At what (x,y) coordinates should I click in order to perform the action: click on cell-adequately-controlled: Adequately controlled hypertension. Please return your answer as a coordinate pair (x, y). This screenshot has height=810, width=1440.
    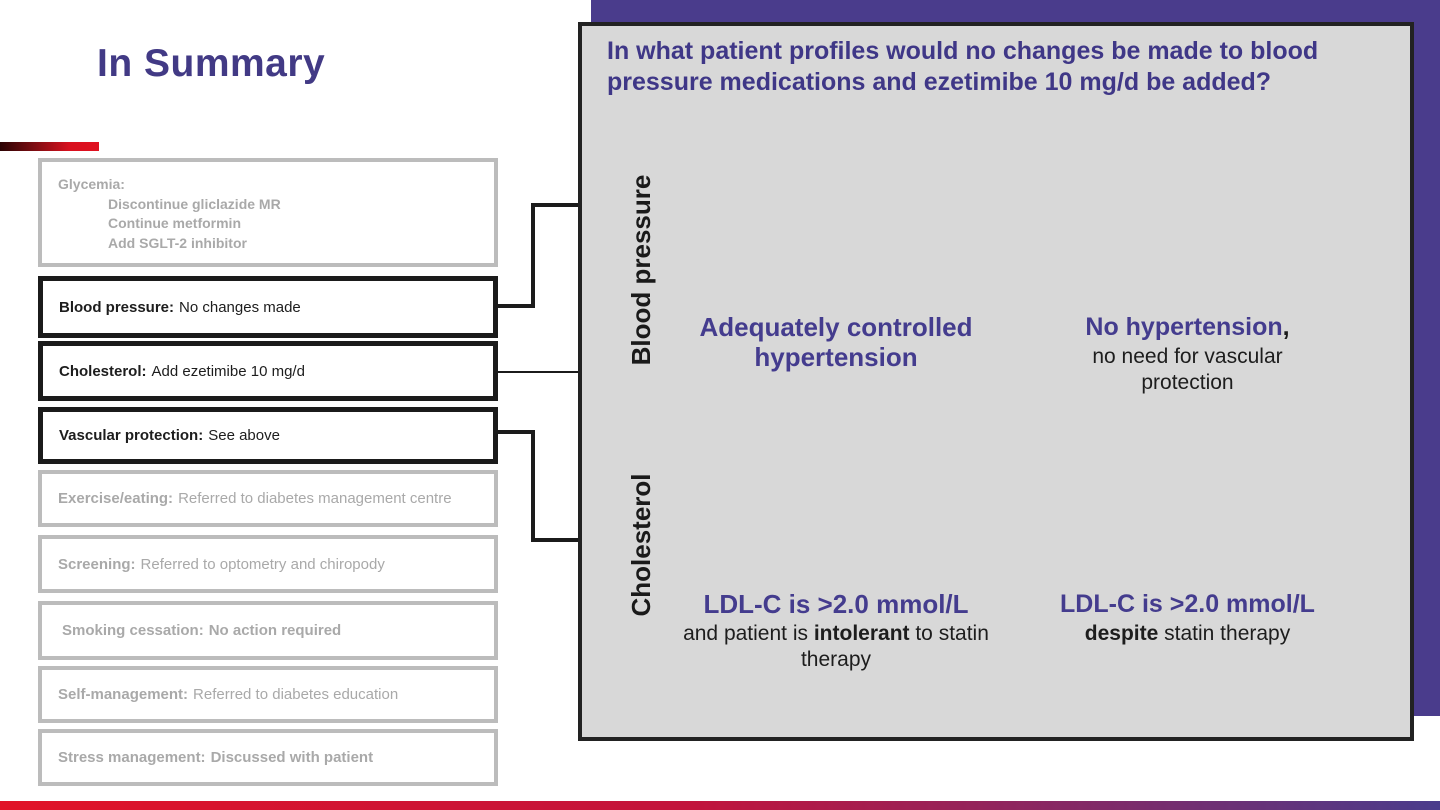
    Looking at the image, I should click on (836, 342).